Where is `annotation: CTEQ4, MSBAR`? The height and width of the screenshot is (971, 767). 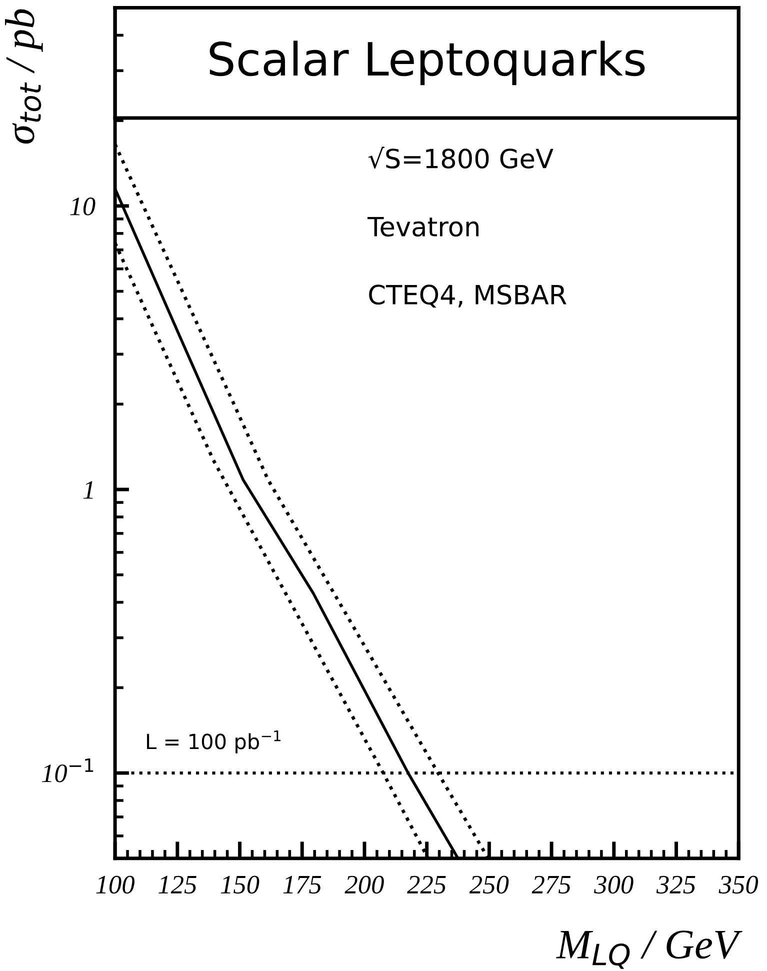 annotation: CTEQ4, MSBAR is located at coordinates (467, 296).